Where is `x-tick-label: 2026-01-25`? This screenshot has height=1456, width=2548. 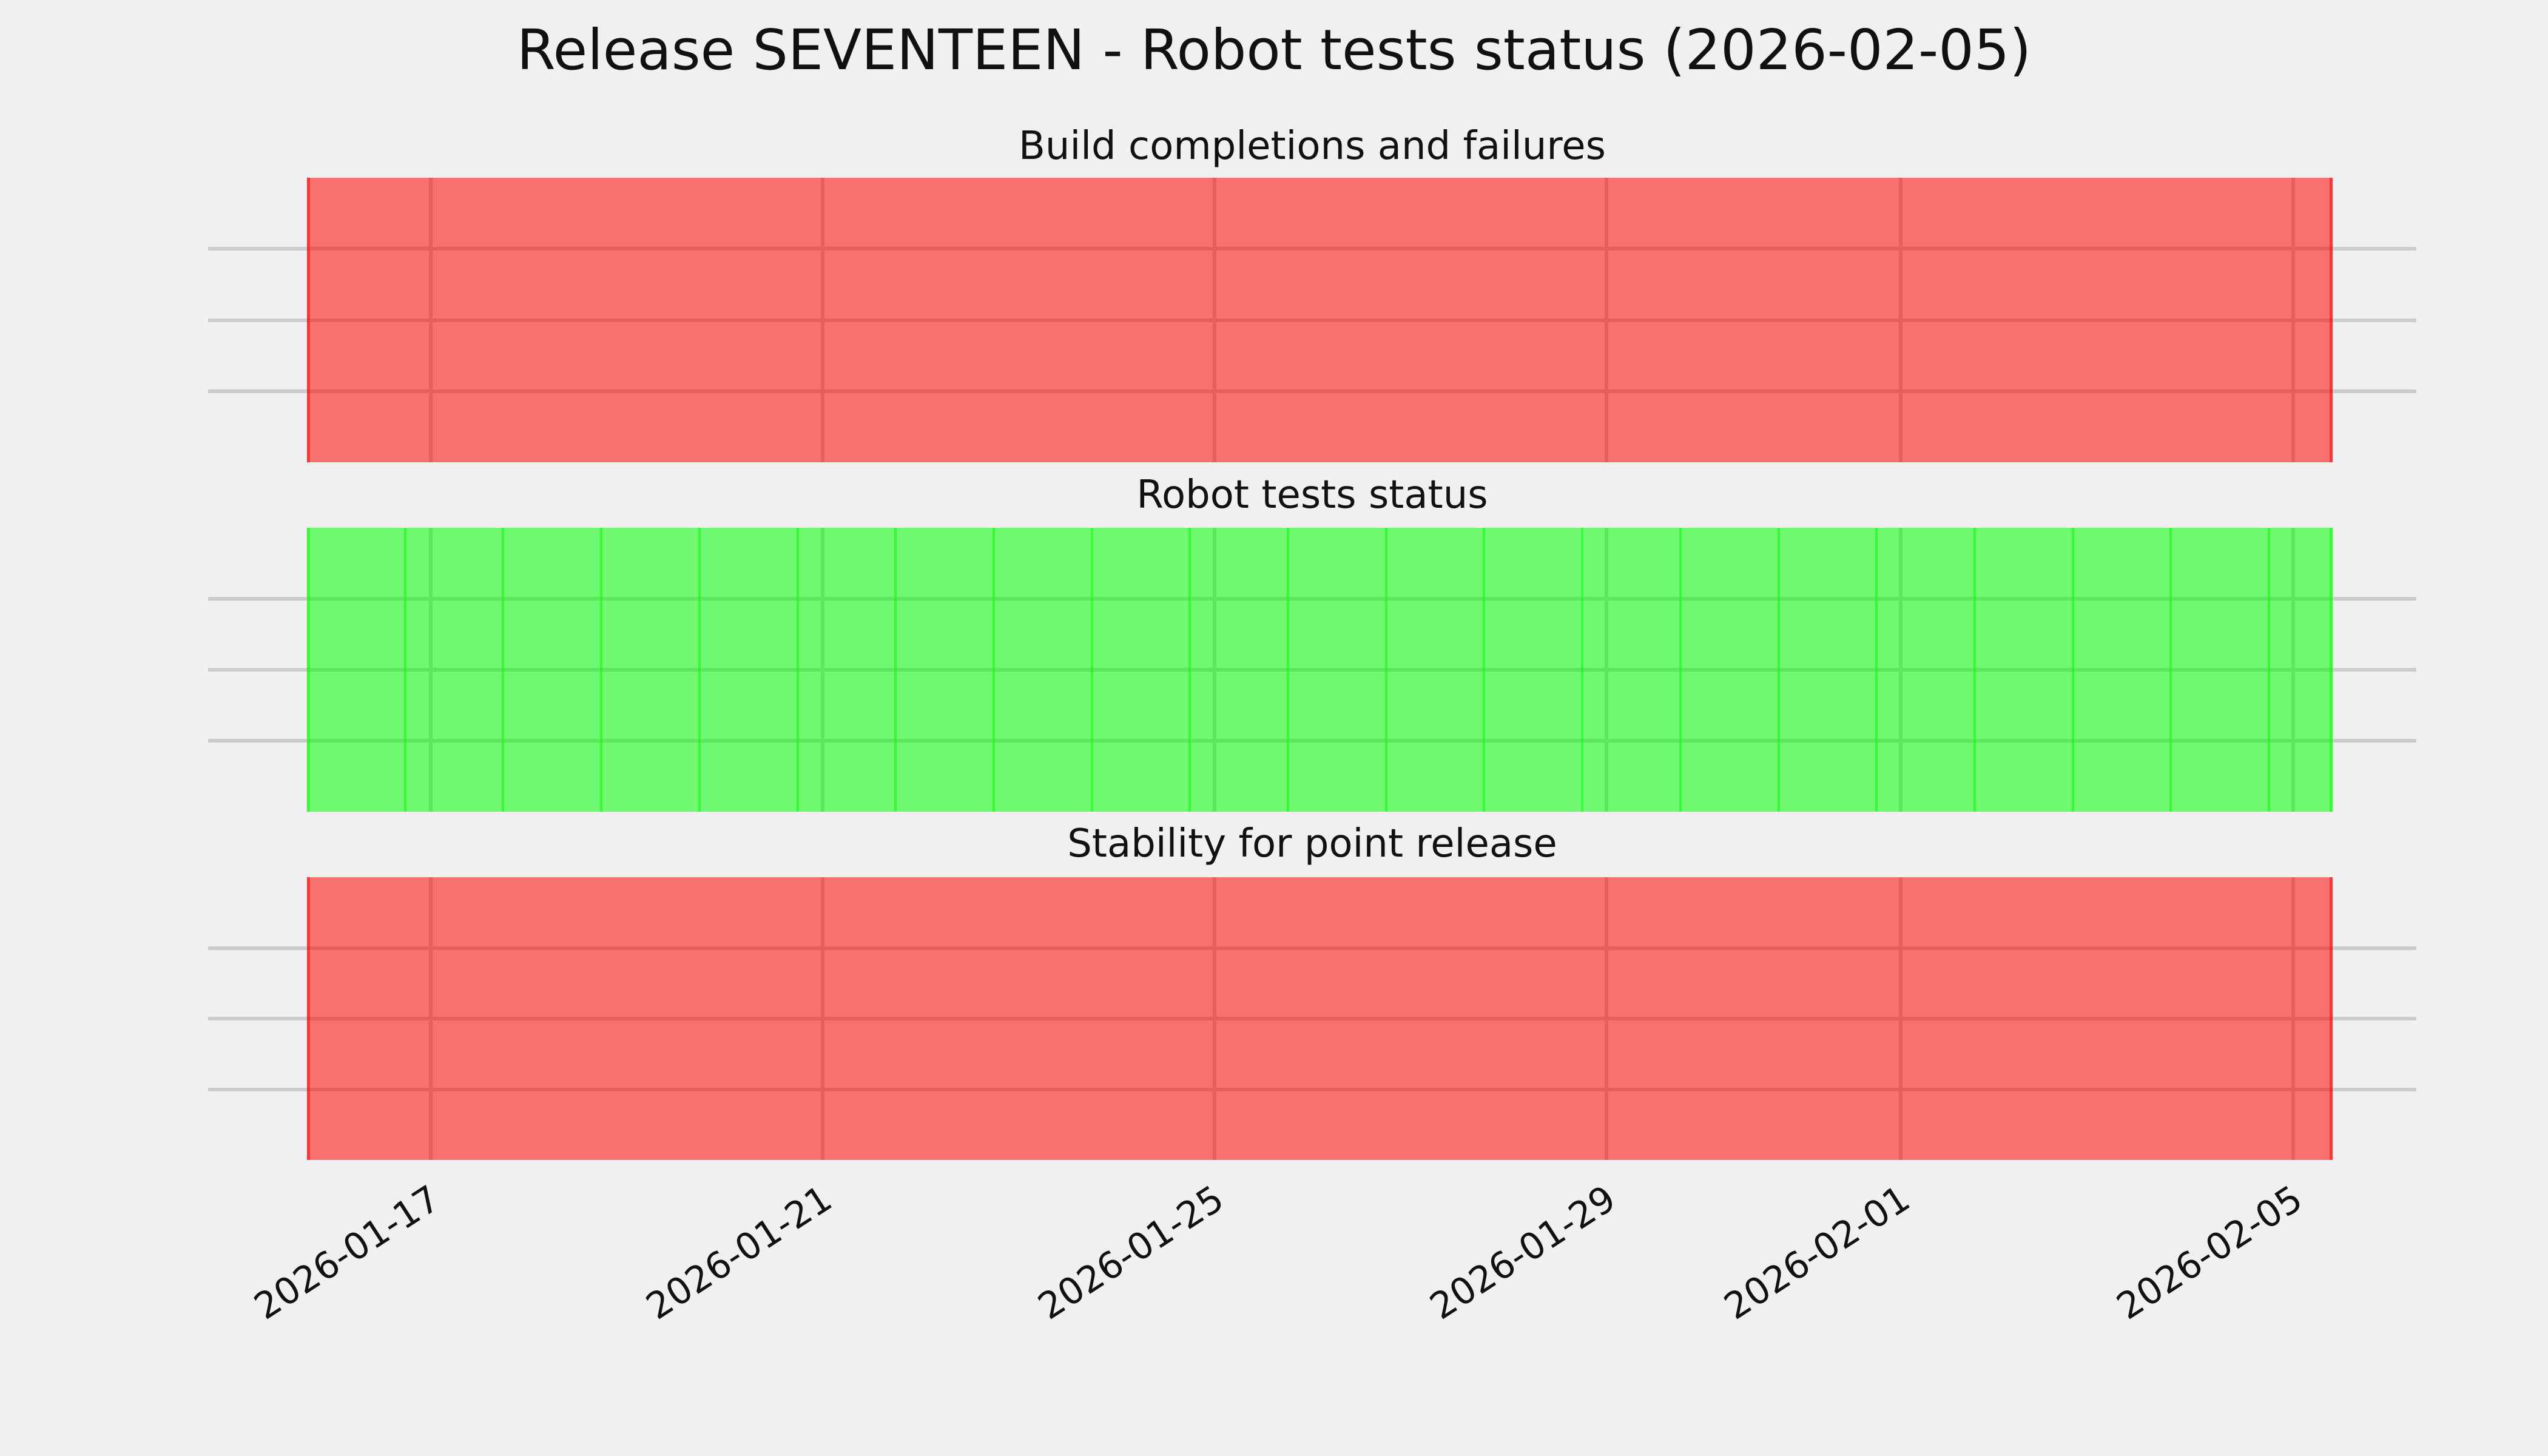 x-tick-label: 2026-01-25 is located at coordinates (1131, 1253).